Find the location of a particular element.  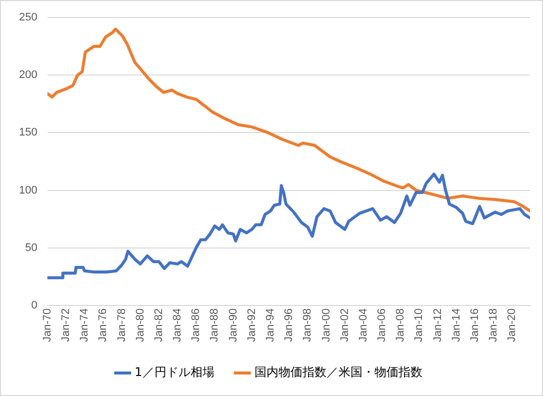

x-tick-label: Jan-96 is located at coordinates (289, 325).